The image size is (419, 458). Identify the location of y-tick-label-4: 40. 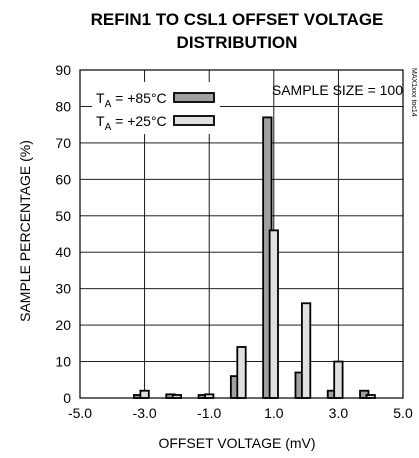
(63, 252).